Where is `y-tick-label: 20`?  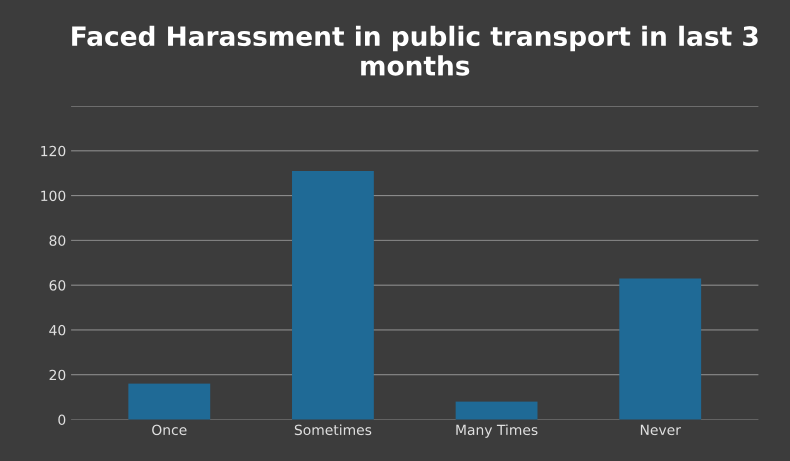 y-tick-label: 20 is located at coordinates (58, 375).